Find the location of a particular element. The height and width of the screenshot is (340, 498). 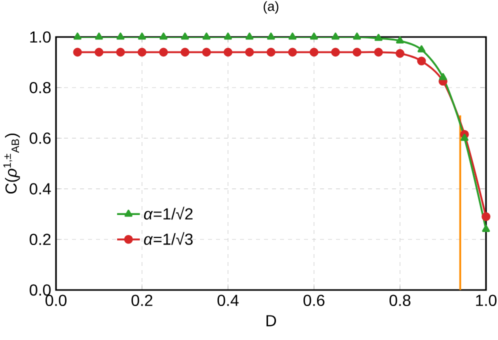

y-tick-label: 0.8 is located at coordinates (40, 88).